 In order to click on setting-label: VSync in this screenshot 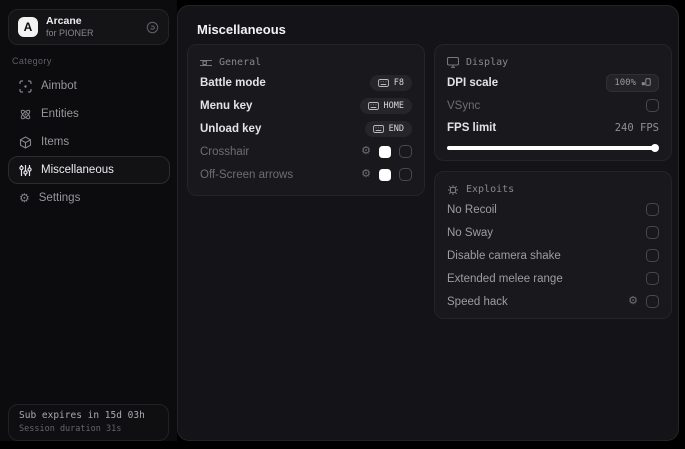, I will do `click(464, 105)`.